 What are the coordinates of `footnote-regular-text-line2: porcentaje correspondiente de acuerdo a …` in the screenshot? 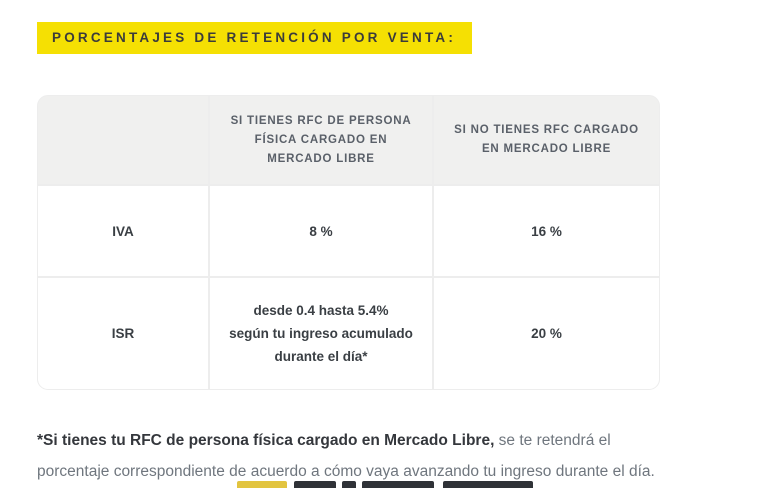 It's located at (346, 471).